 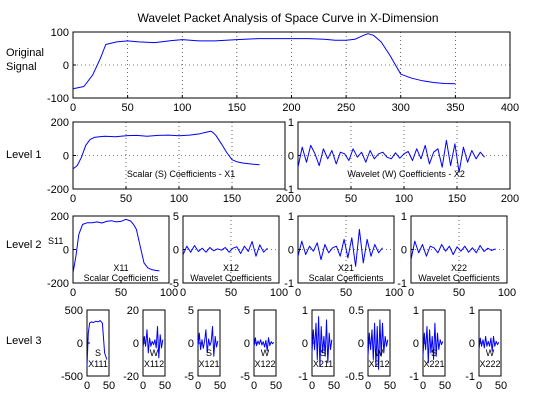 What do you see at coordinates (23, 155) in the screenshot?
I see `row-label-level1: Level 1` at bounding box center [23, 155].